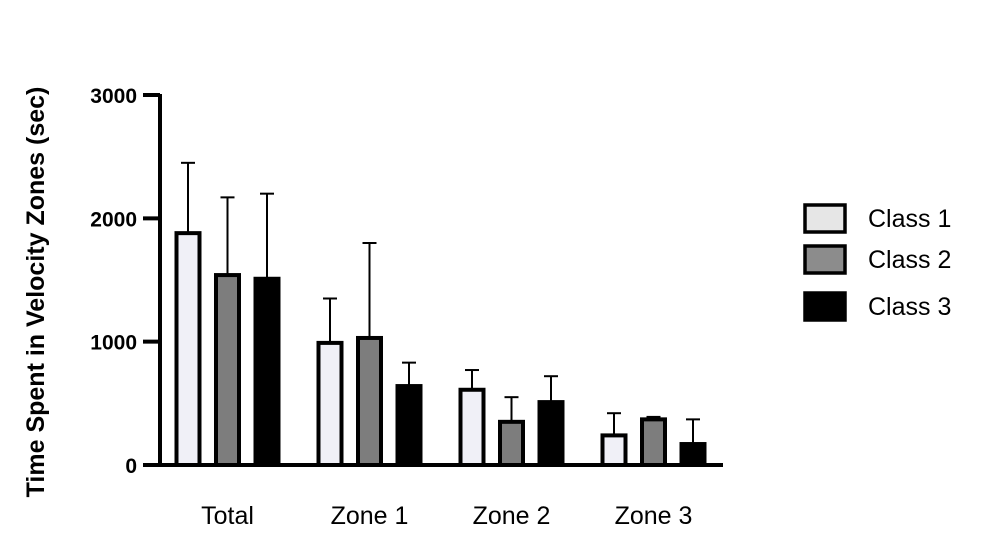  I want to click on y-ticks: 0 1000 2000 3000, so click(125, 281).